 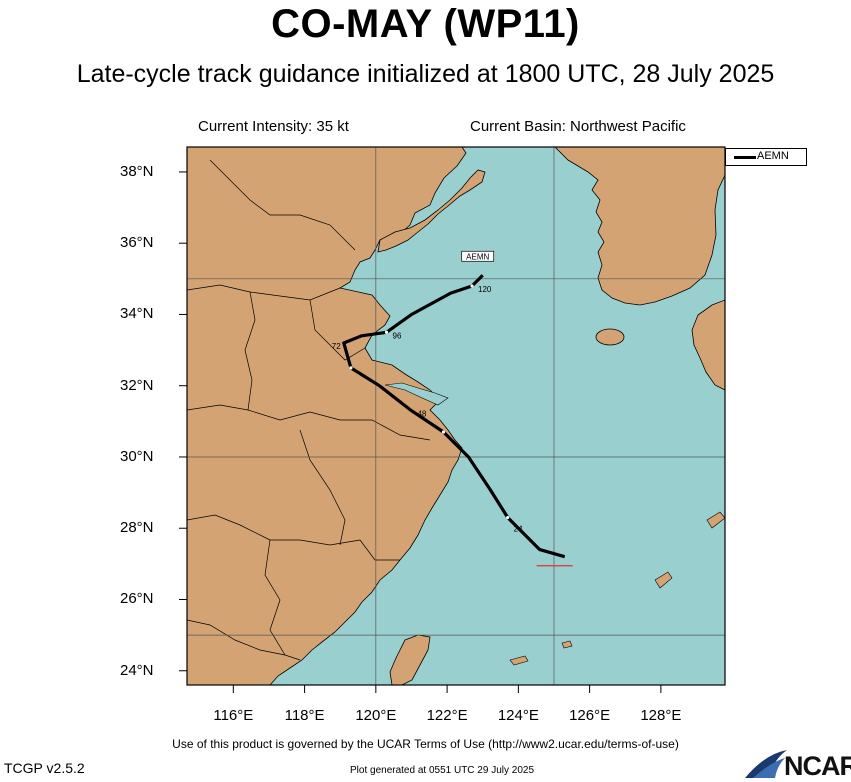 What do you see at coordinates (773, 156) in the screenshot?
I see `legend-label-aemn: AEMN` at bounding box center [773, 156].